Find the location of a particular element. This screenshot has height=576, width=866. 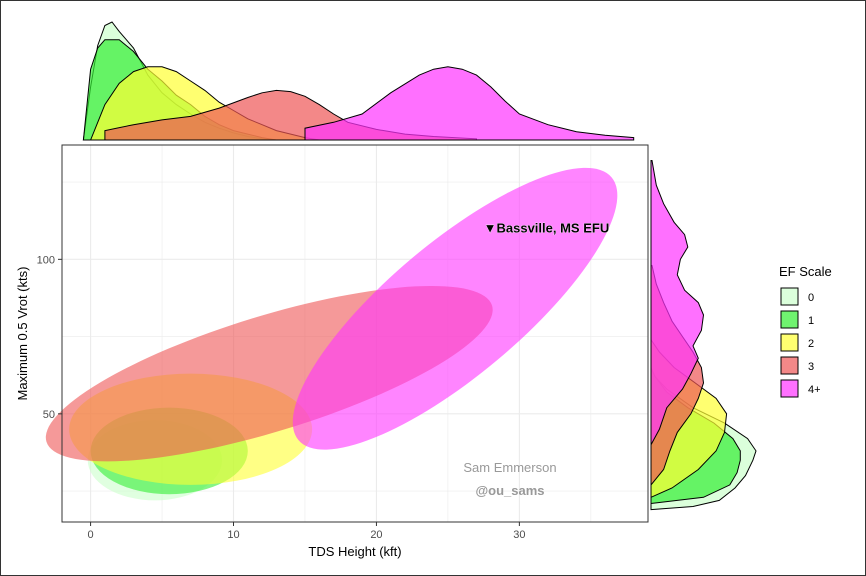

right-marginal-density is located at coordinates (703, 335).